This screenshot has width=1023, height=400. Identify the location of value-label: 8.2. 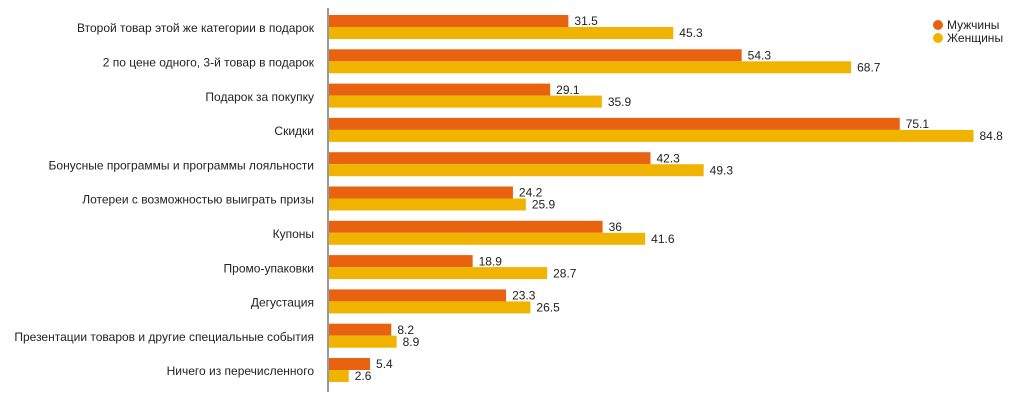
(405, 330).